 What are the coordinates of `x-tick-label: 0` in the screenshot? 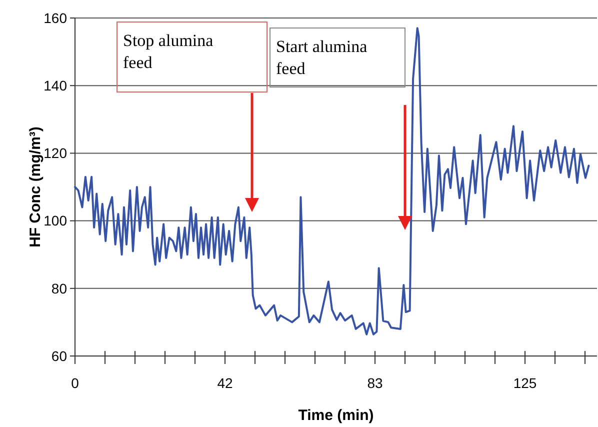 It's located at (75, 383).